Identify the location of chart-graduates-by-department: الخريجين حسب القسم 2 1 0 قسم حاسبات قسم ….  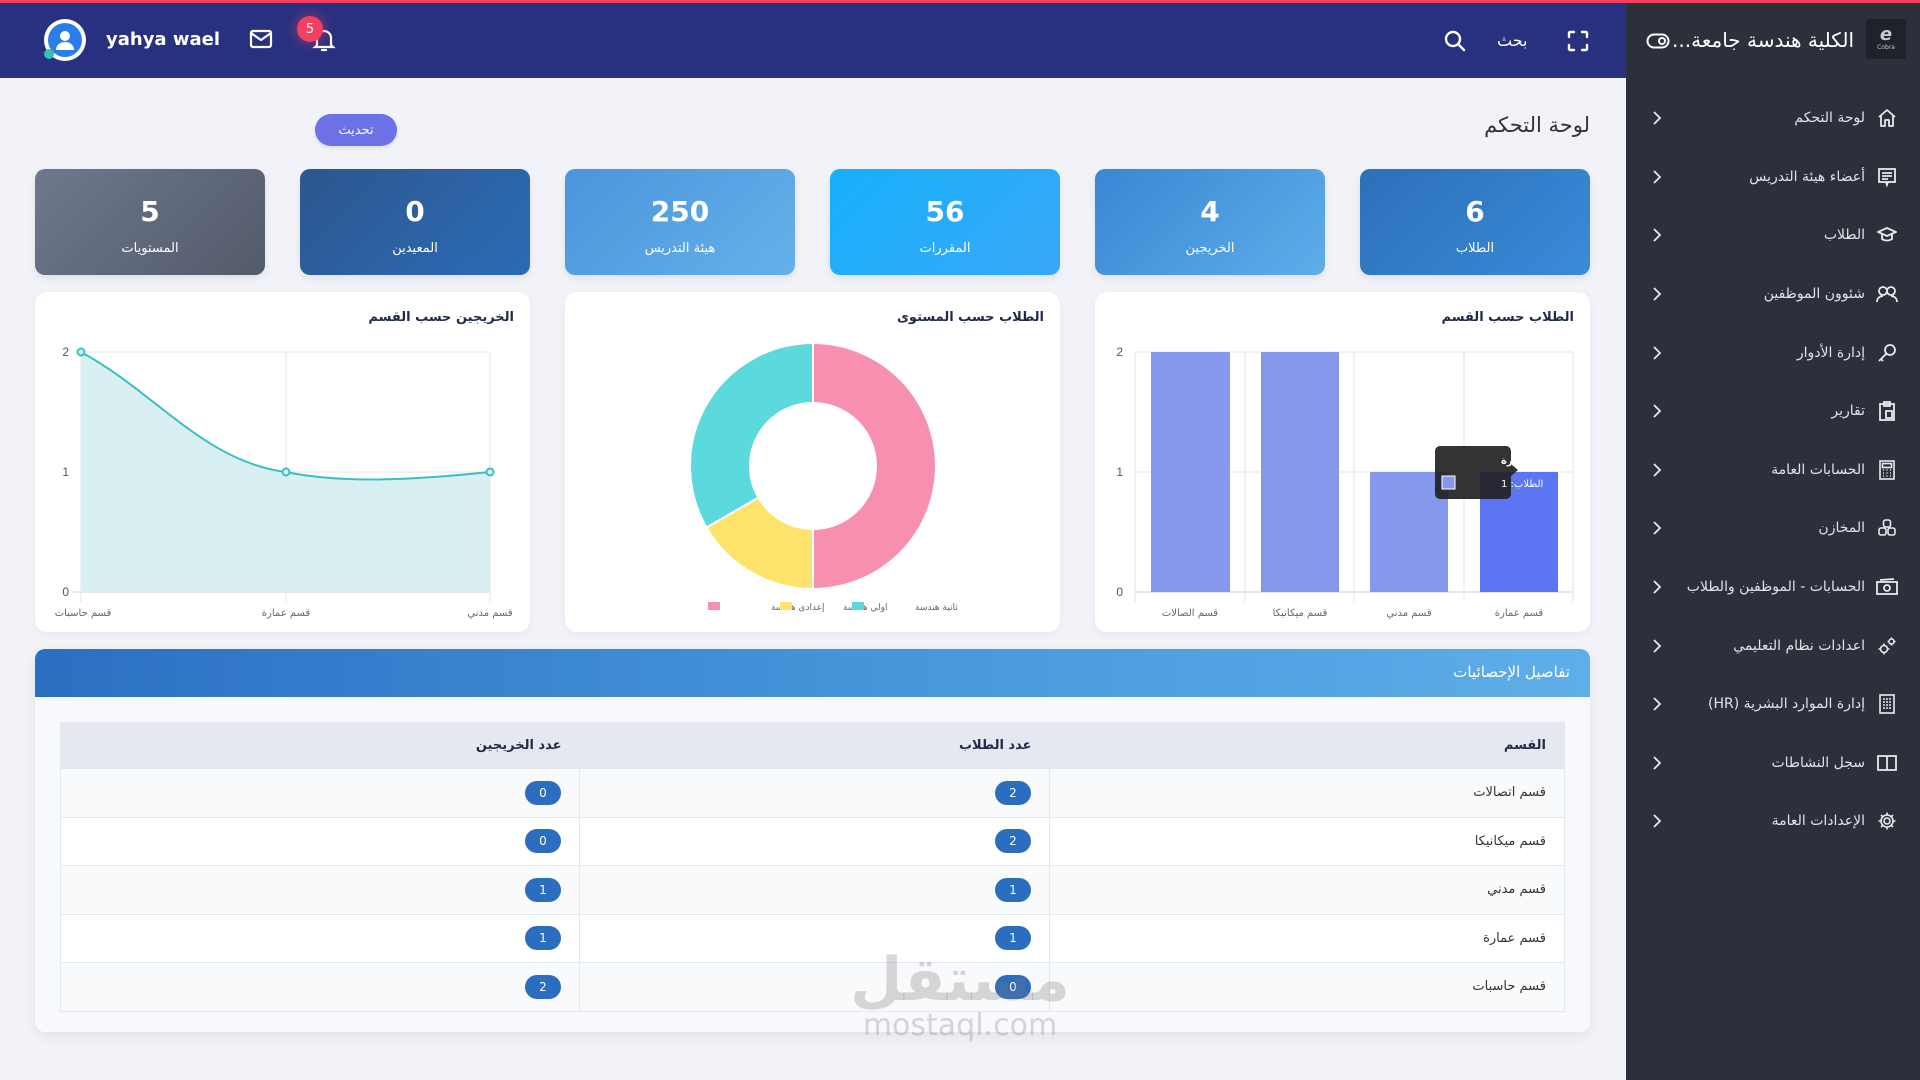
(282, 462).